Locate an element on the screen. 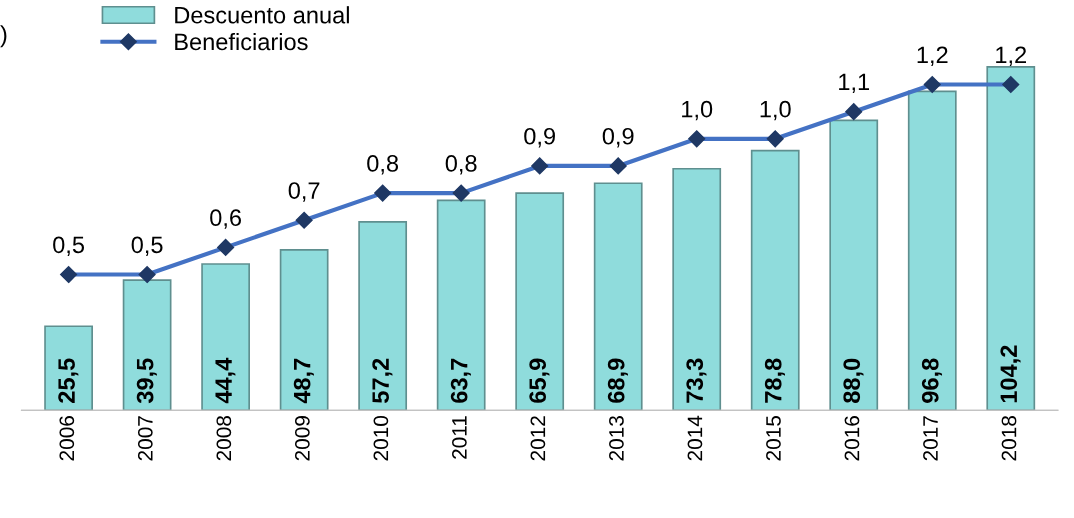 Image resolution: width=1074 pixels, height=518 pixels. data-label: 25,5 is located at coordinates (68, 380).